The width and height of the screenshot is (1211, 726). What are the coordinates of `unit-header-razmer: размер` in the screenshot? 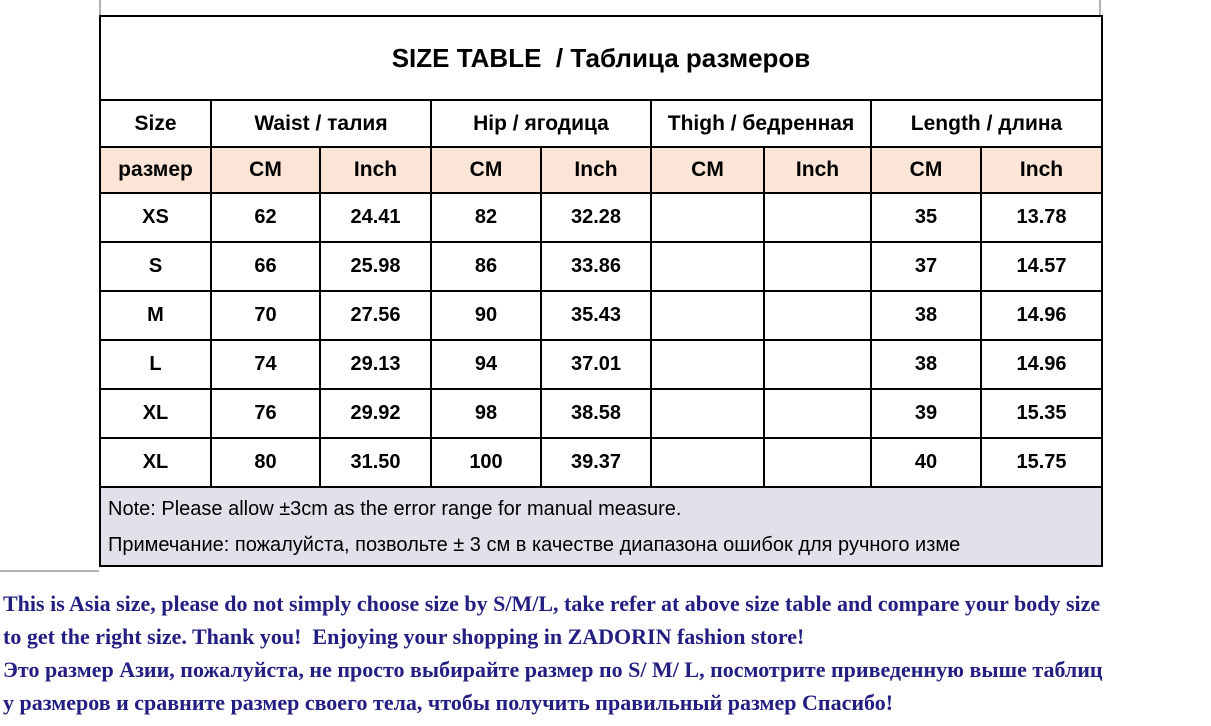 It's located at (155, 170).